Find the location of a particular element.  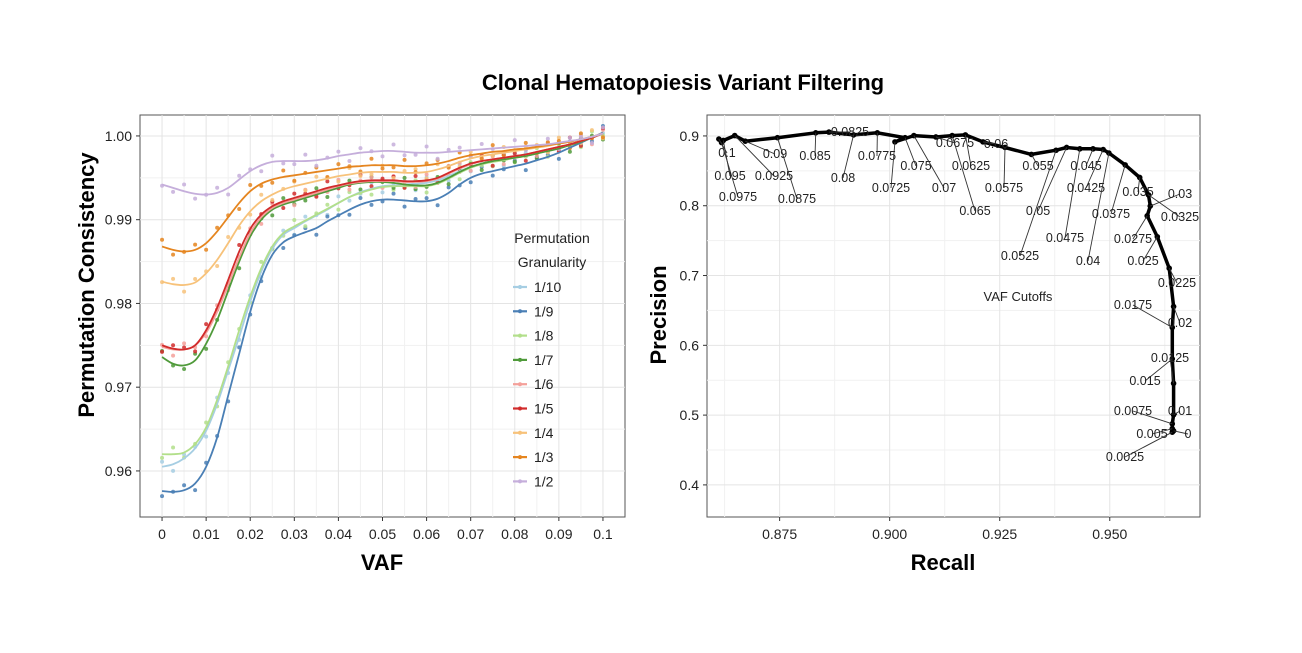

cutoff-label: 0.0125 is located at coordinates (1170, 358).